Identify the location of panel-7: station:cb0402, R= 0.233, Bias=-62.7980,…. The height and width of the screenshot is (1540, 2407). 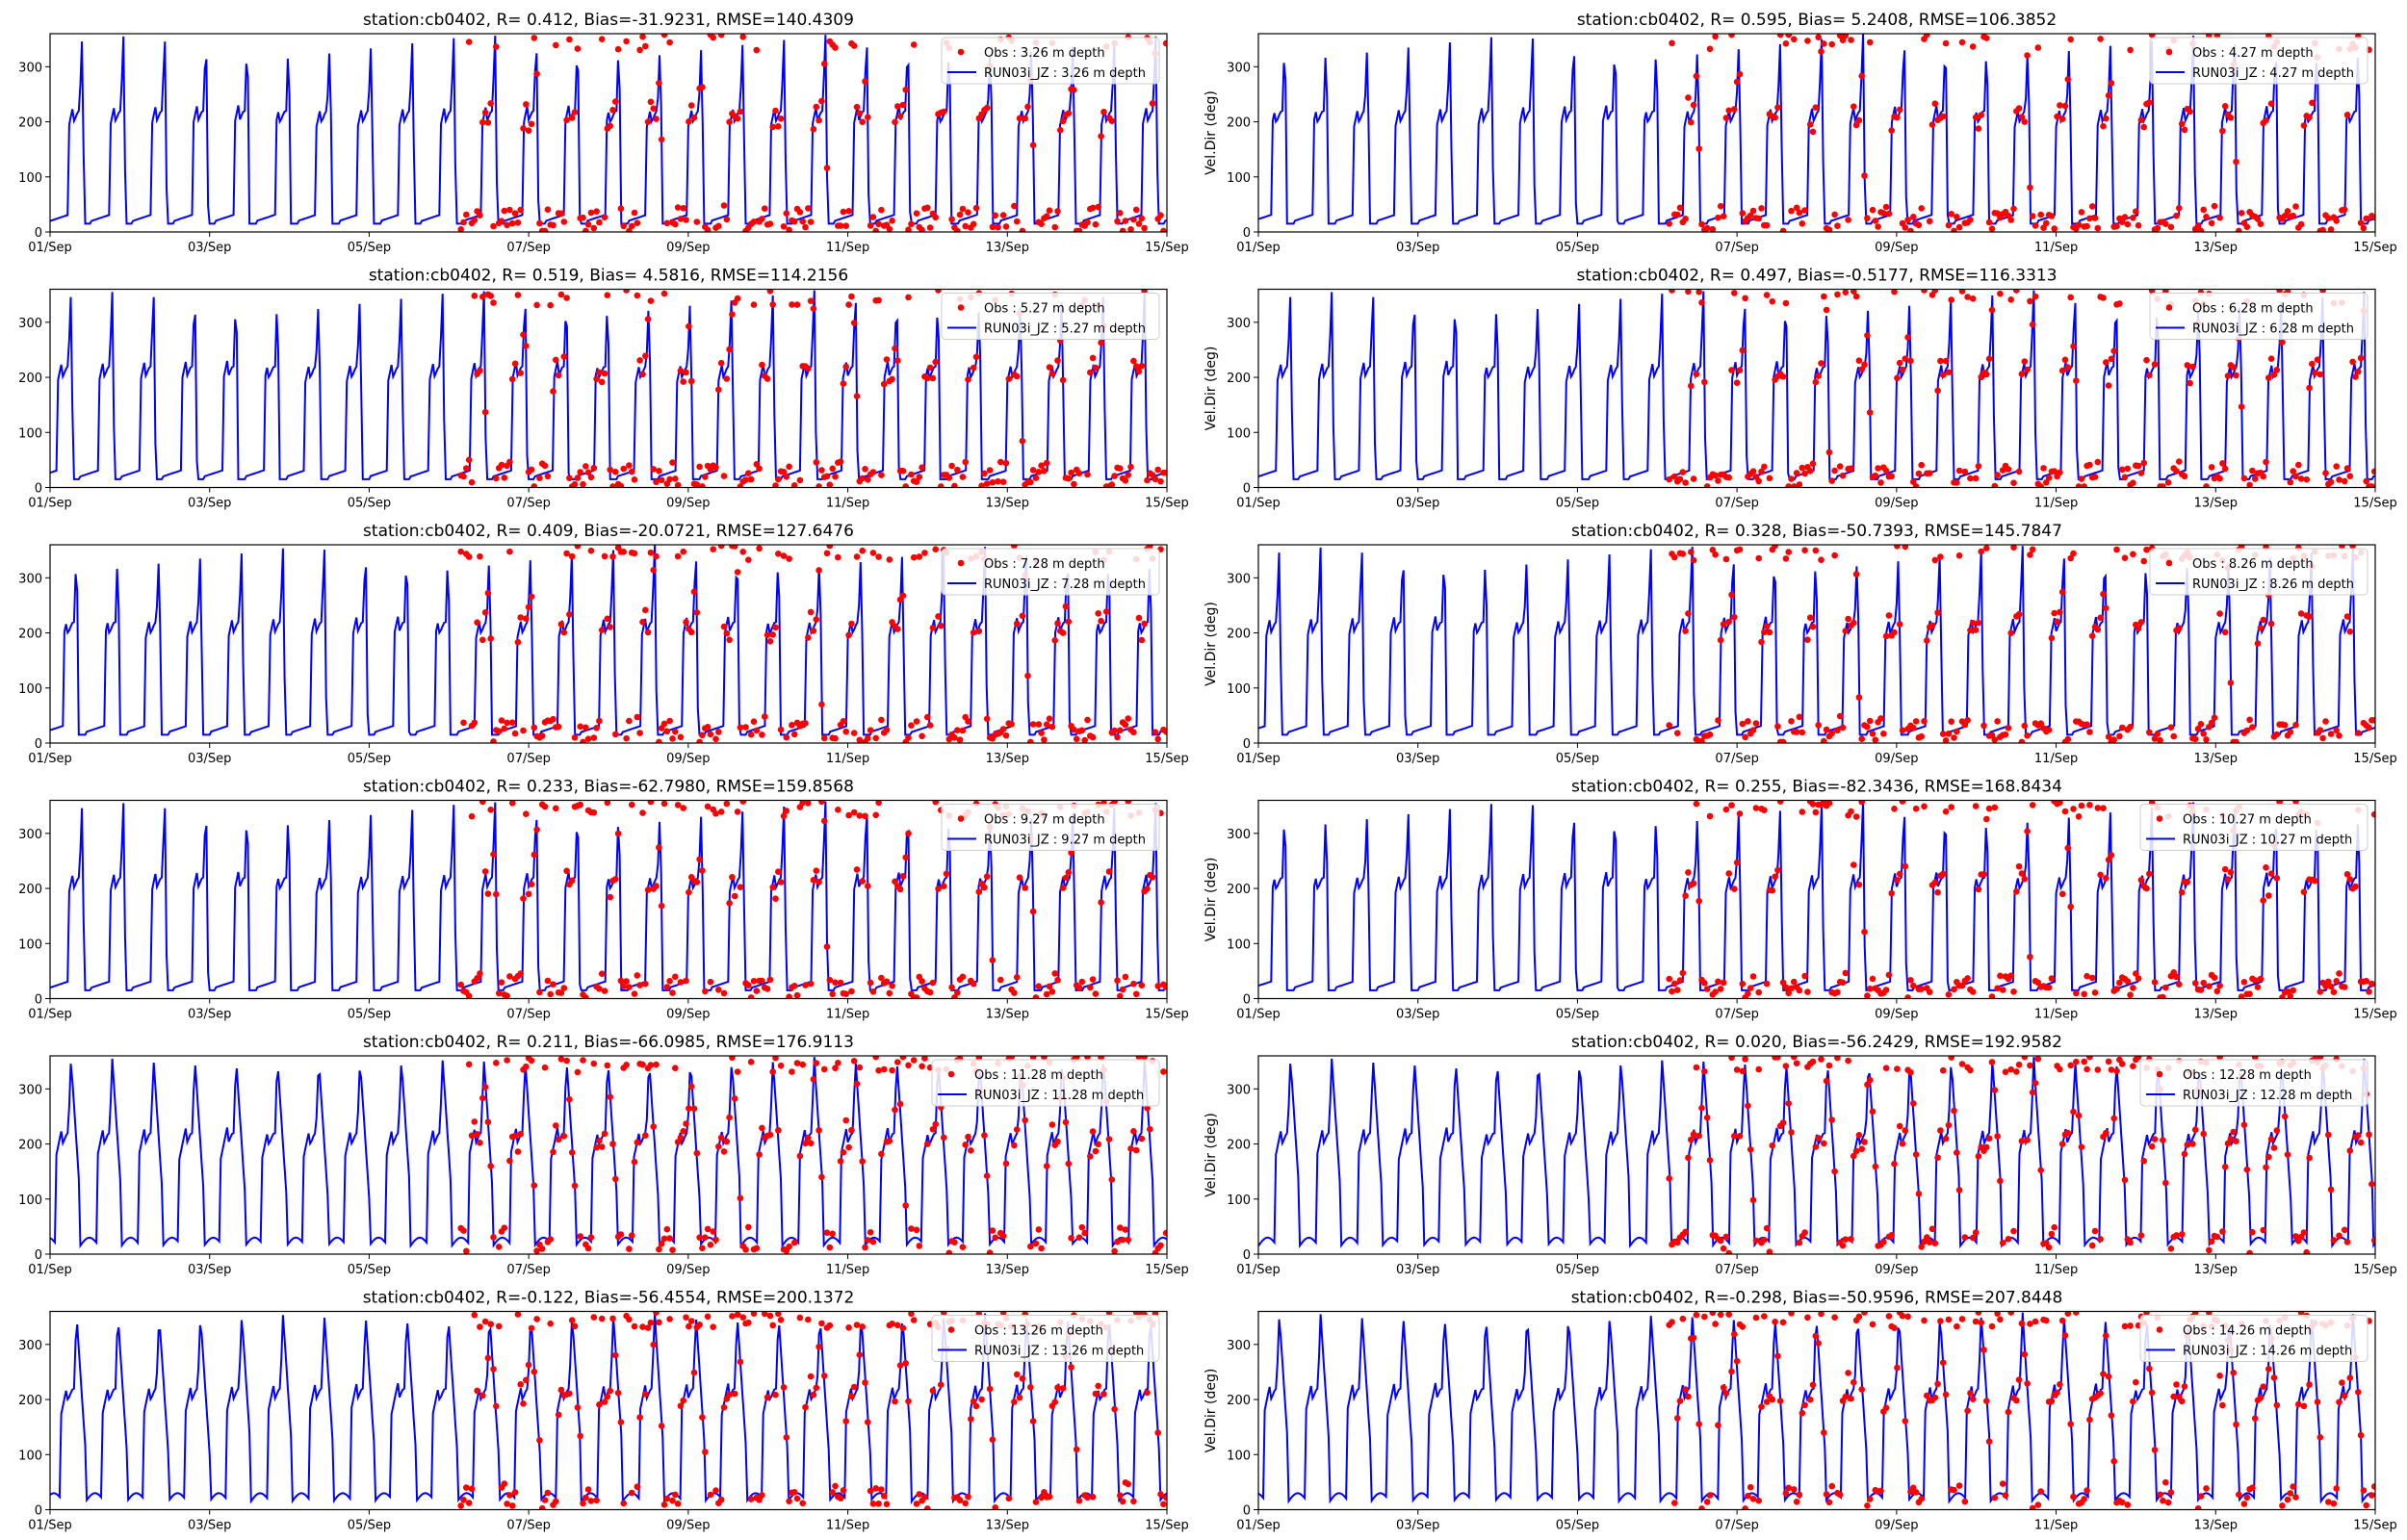
(603, 900).